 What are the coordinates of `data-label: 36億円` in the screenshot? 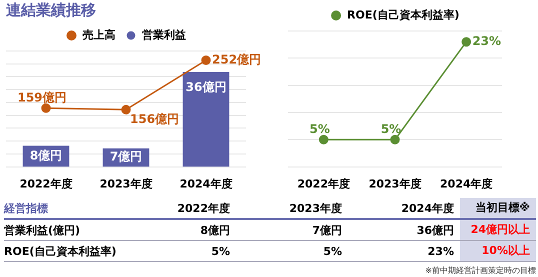 It's located at (206, 87).